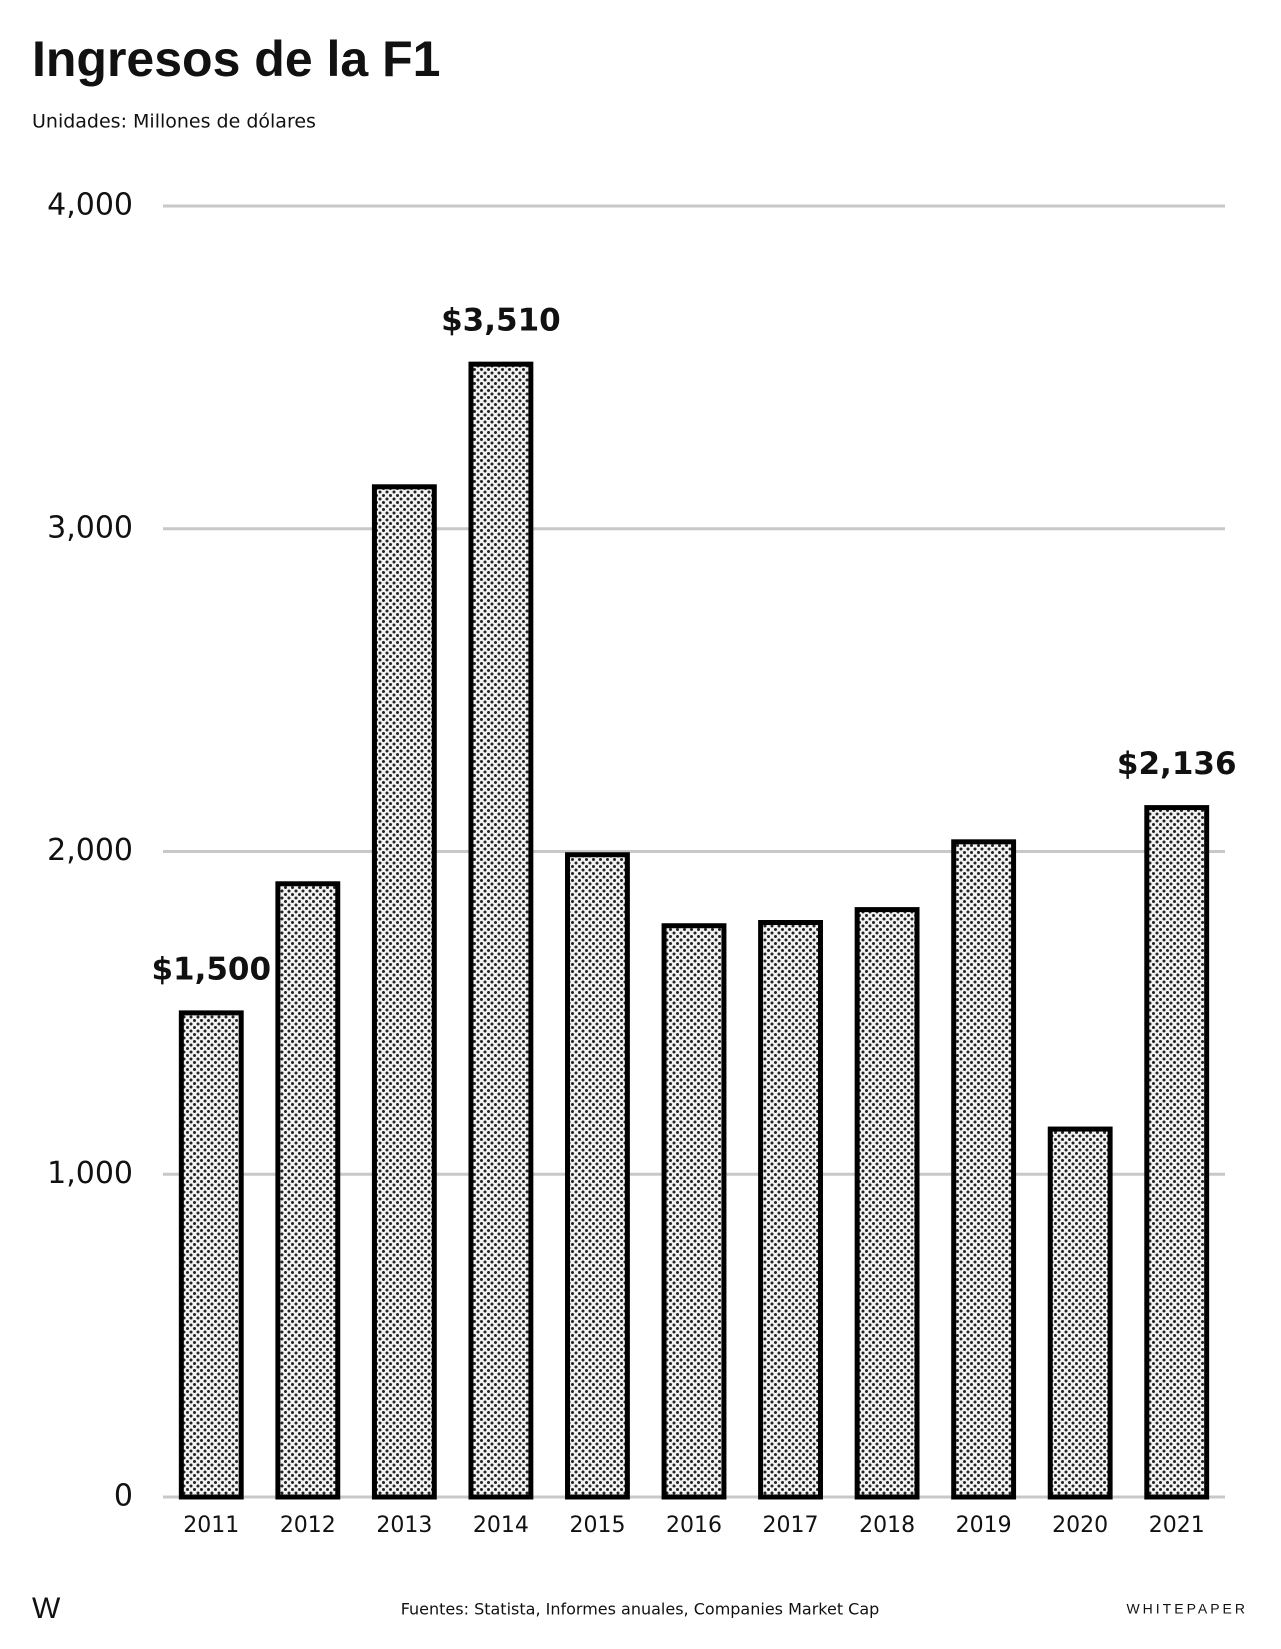 Image resolution: width=1281 pixels, height=1649 pixels. Describe the element at coordinates (597, 1525) in the screenshot. I see `x-tick-label: 2015` at that location.